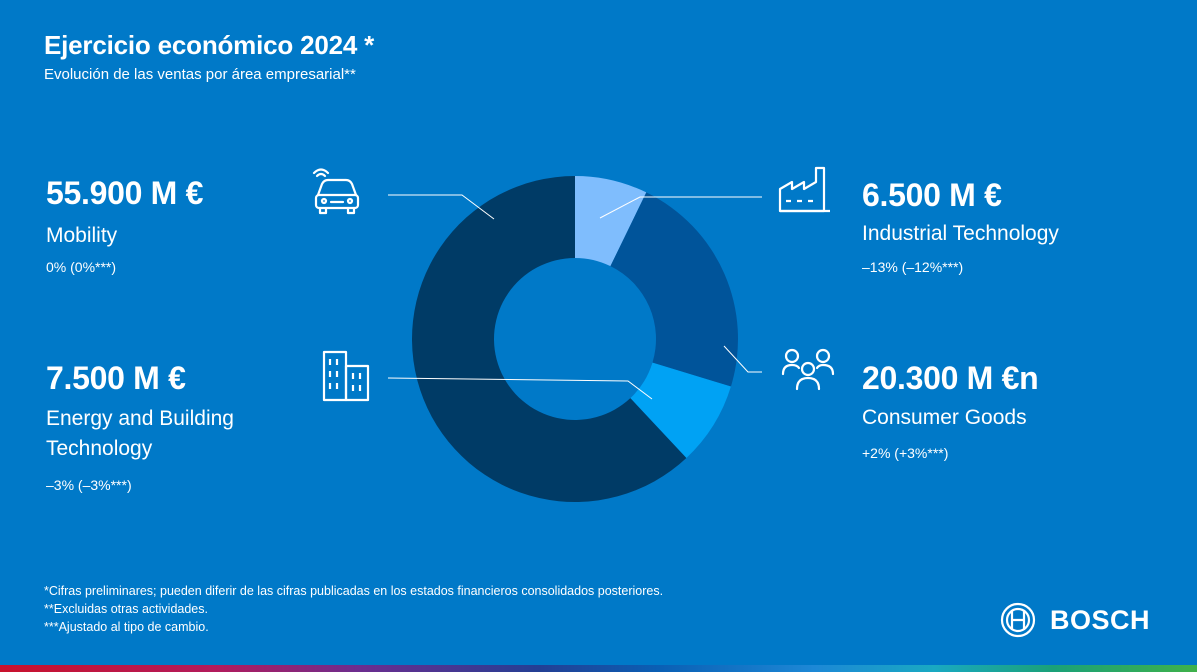 Image resolution: width=1197 pixels, height=672 pixels. Describe the element at coordinates (89, 485) in the screenshot. I see `energy-change: –3% (–3%***)` at that location.